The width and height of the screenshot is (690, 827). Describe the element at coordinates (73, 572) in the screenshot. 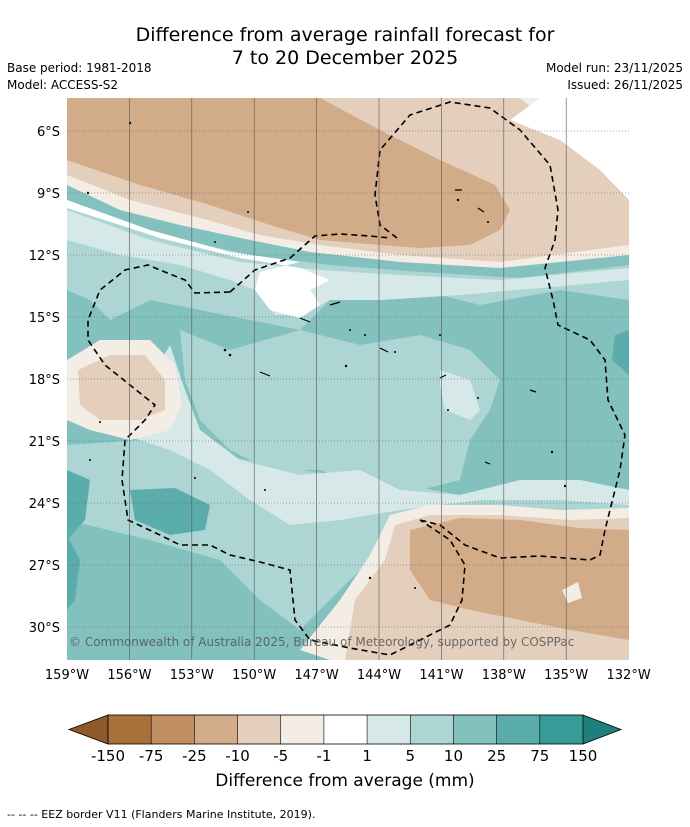

I see `field-25-75-edge` at that location.